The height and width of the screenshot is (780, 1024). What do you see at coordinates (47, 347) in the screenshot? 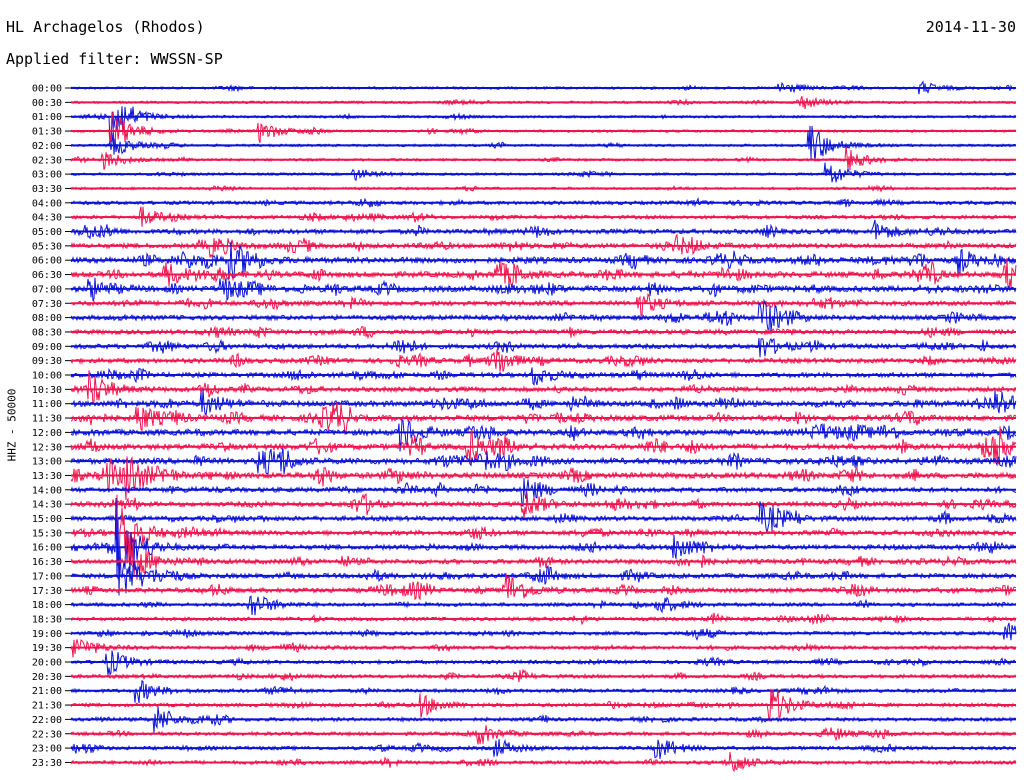
I see `row-time-label: 09:00` at bounding box center [47, 347].